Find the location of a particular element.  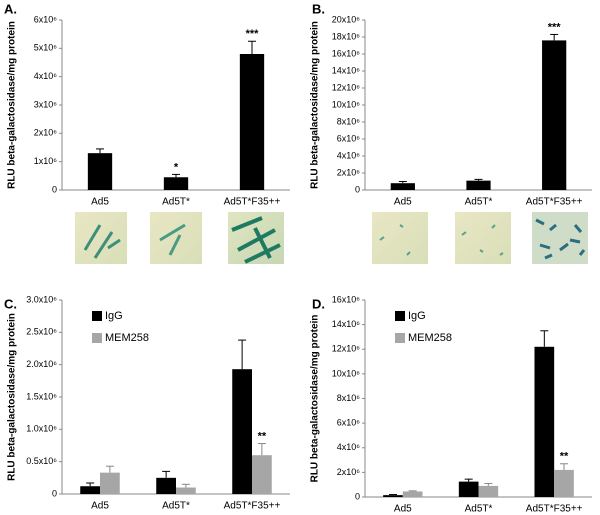

panel-label: A. is located at coordinates (10, 8).